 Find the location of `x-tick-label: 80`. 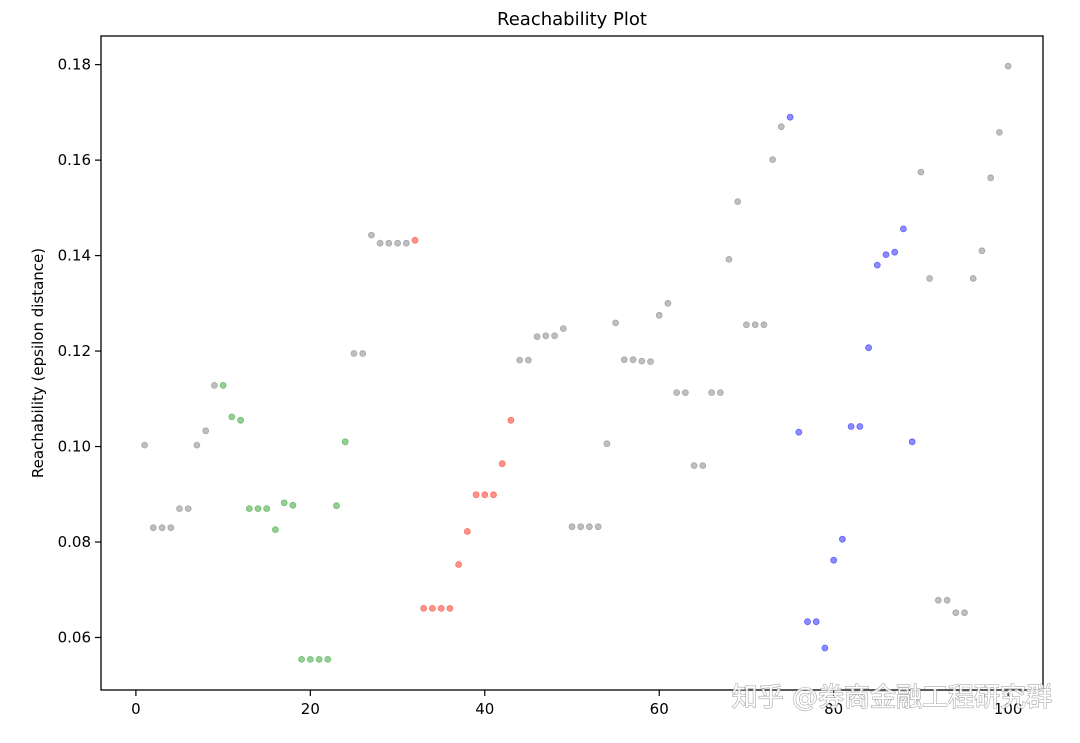

x-tick-label: 80 is located at coordinates (833, 709).